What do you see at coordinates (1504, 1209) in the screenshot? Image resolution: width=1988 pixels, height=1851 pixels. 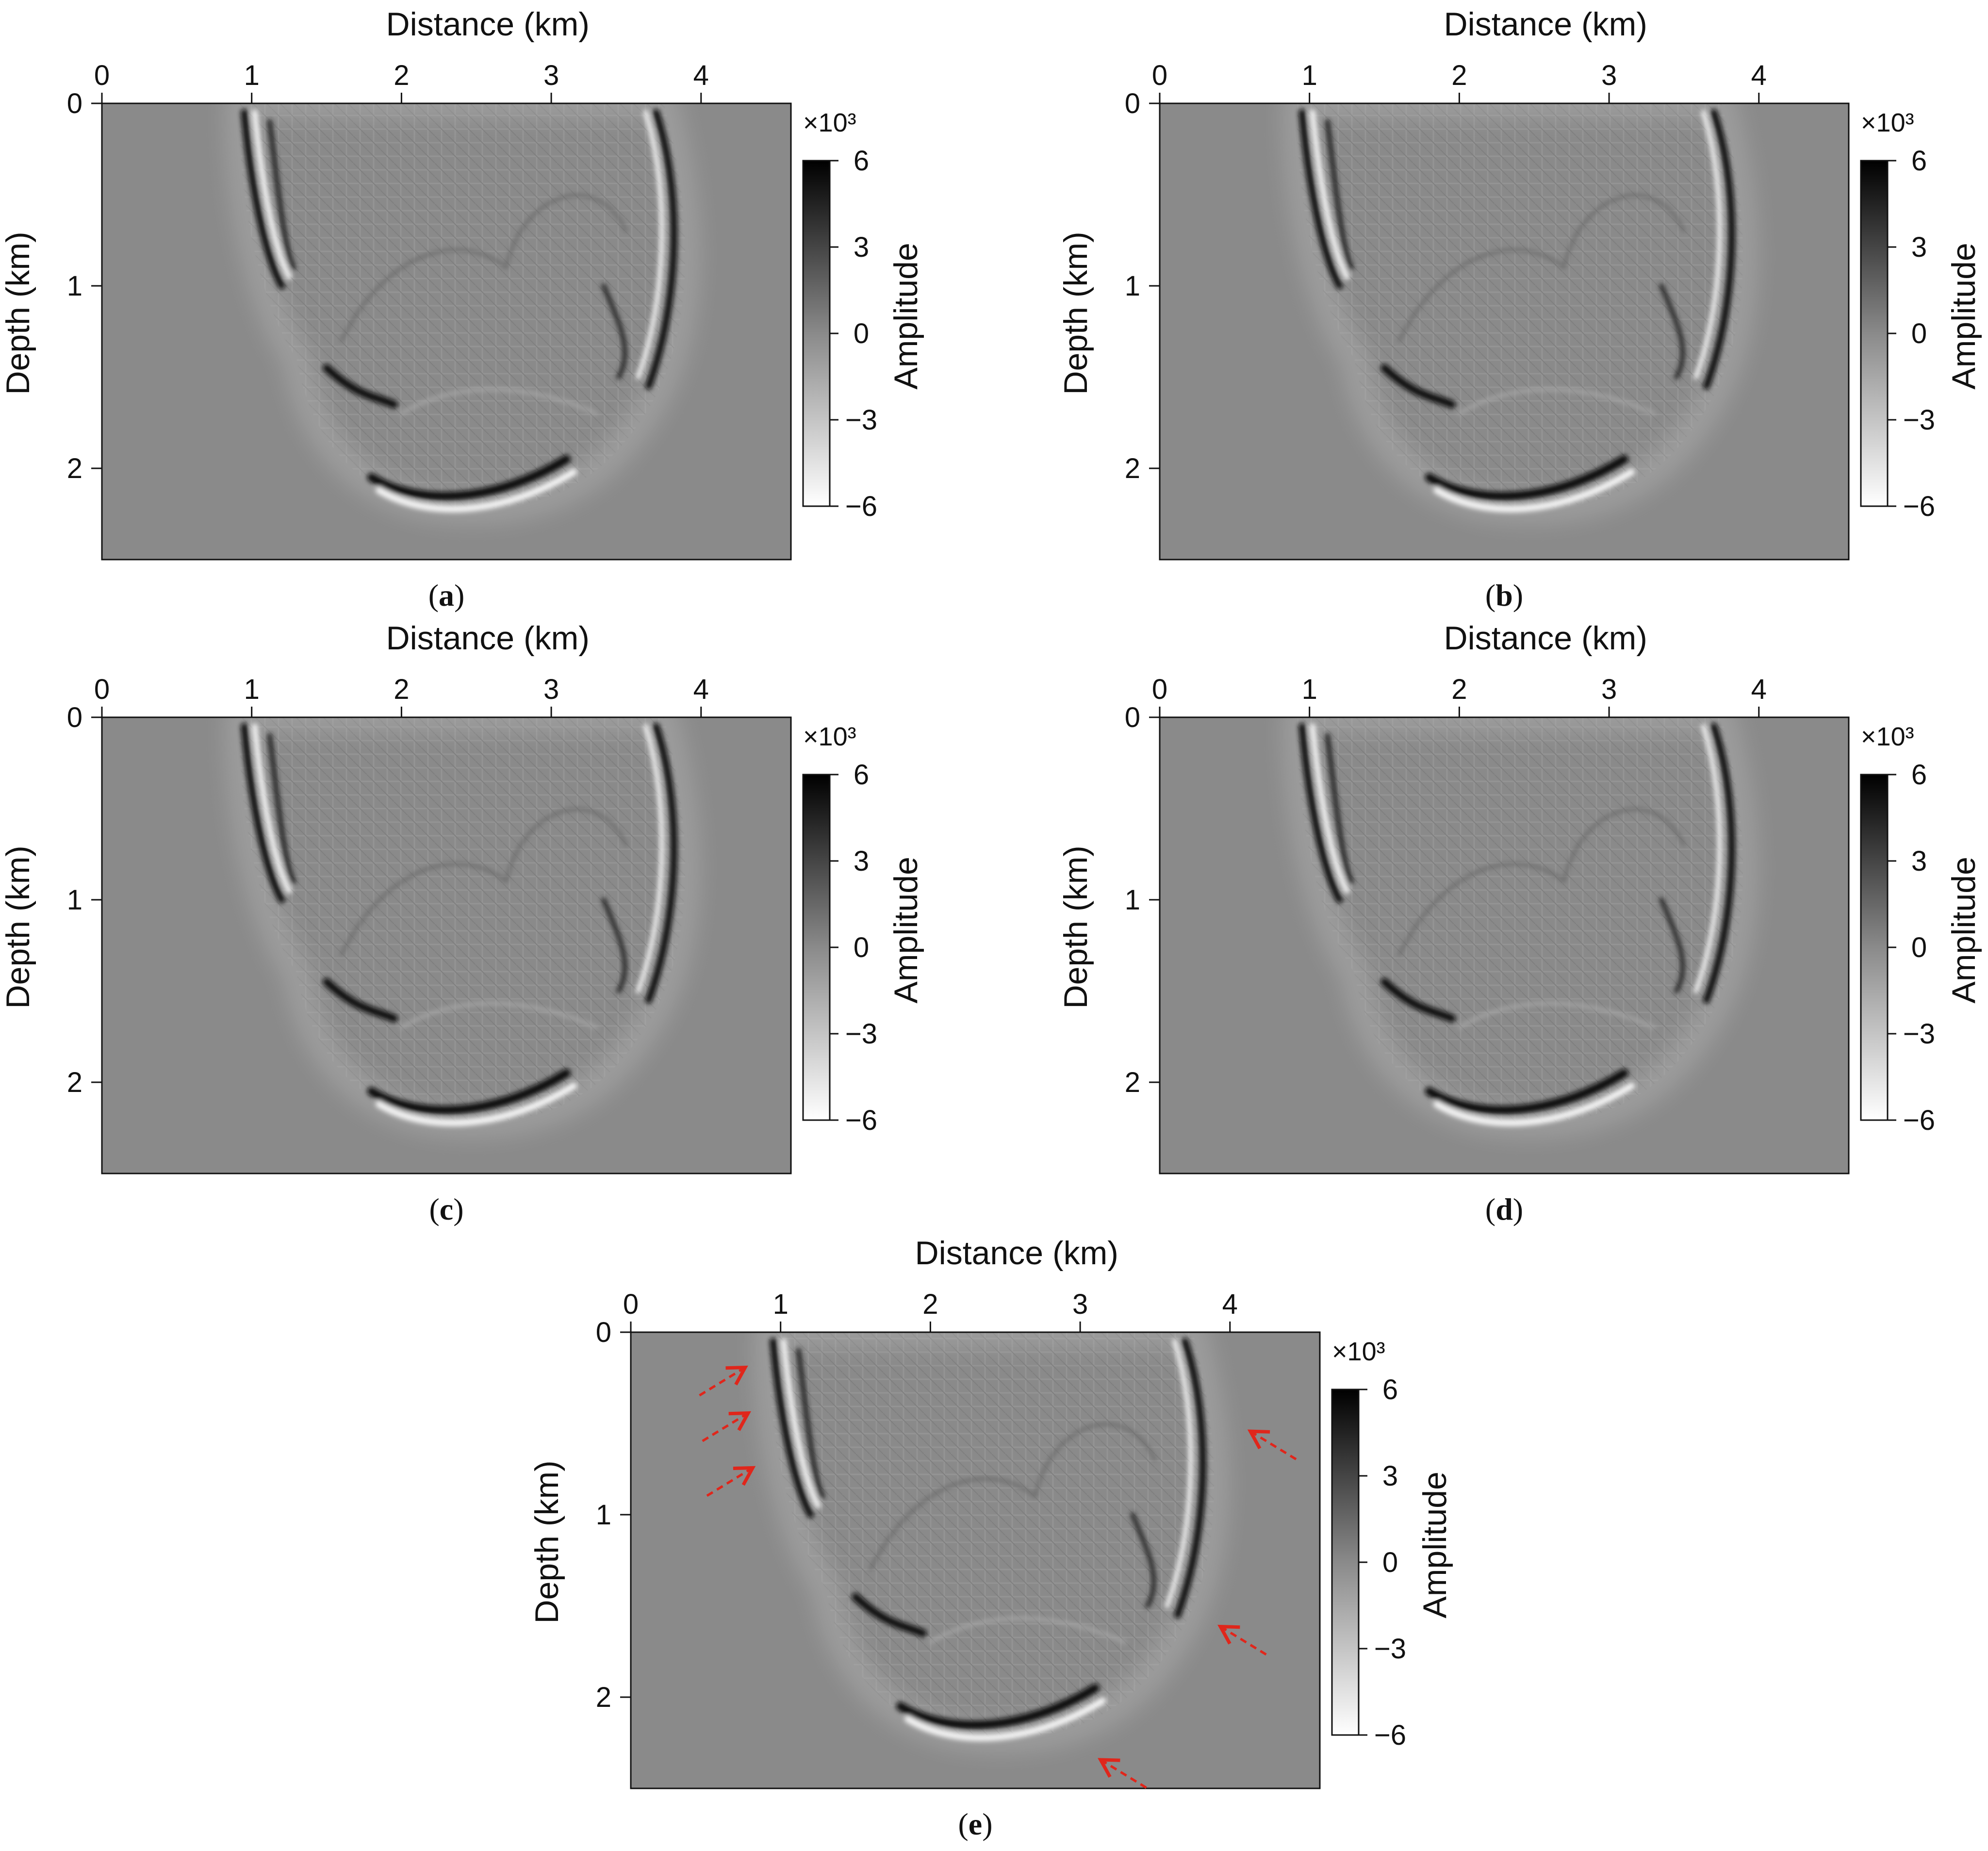 I see `panel-caption: (d)` at bounding box center [1504, 1209].